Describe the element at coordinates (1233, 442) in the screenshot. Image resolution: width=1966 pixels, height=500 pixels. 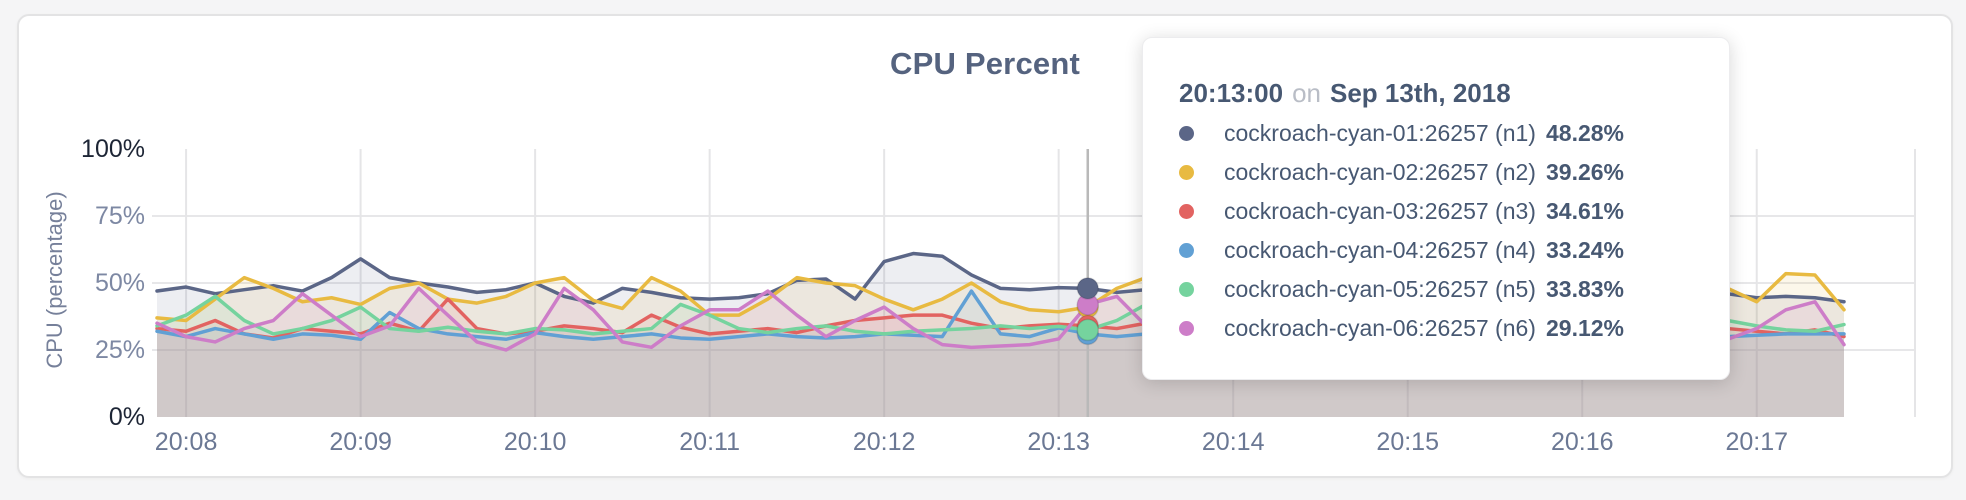
I see `x-tick-label-20:14: 20:14` at that location.